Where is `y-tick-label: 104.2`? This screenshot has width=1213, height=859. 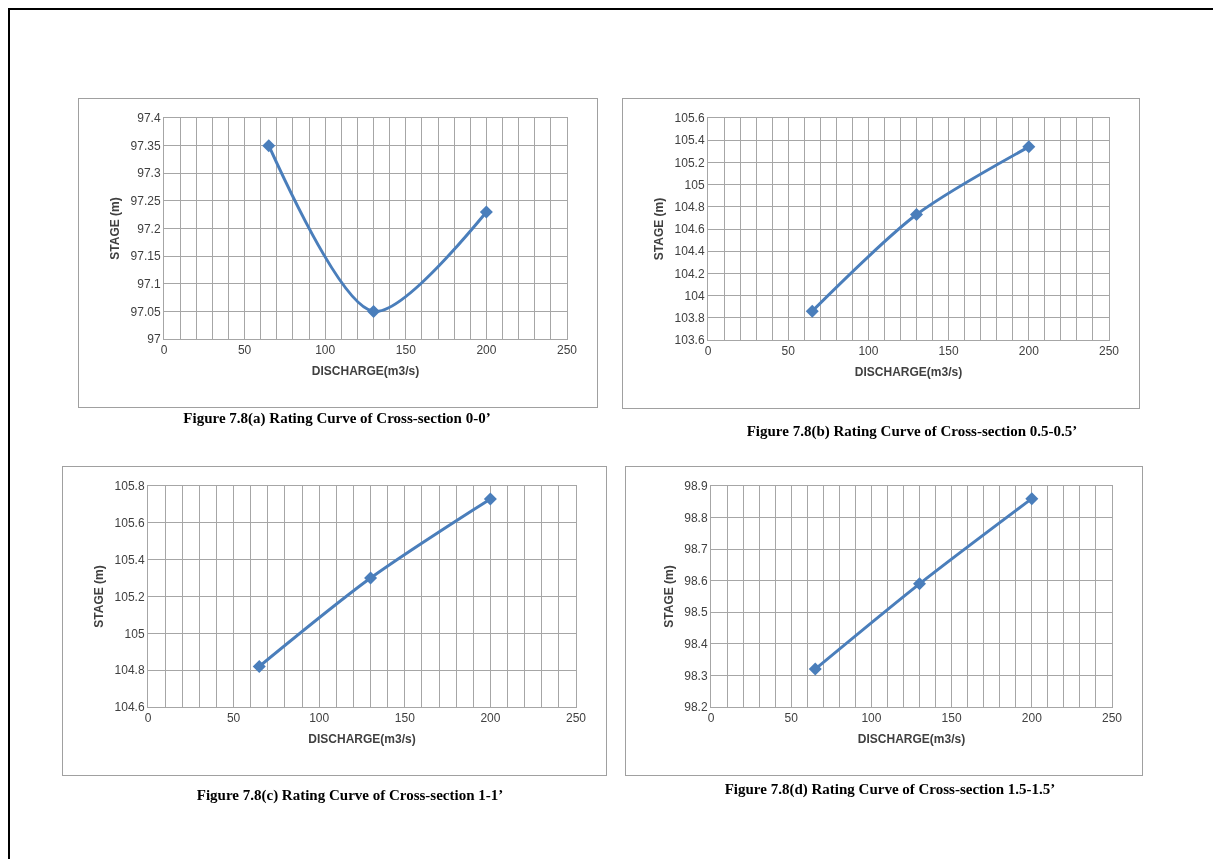 y-tick-label: 104.2 is located at coordinates (689, 273).